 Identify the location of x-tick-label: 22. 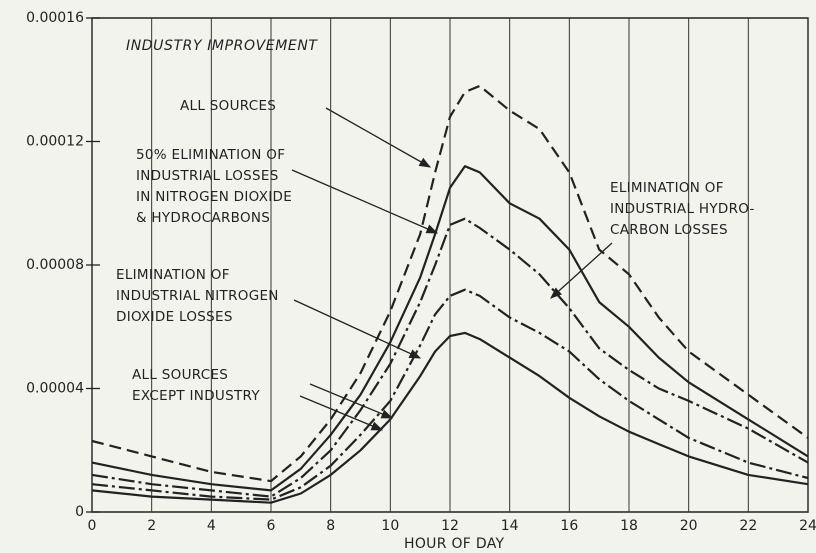
(748, 526).